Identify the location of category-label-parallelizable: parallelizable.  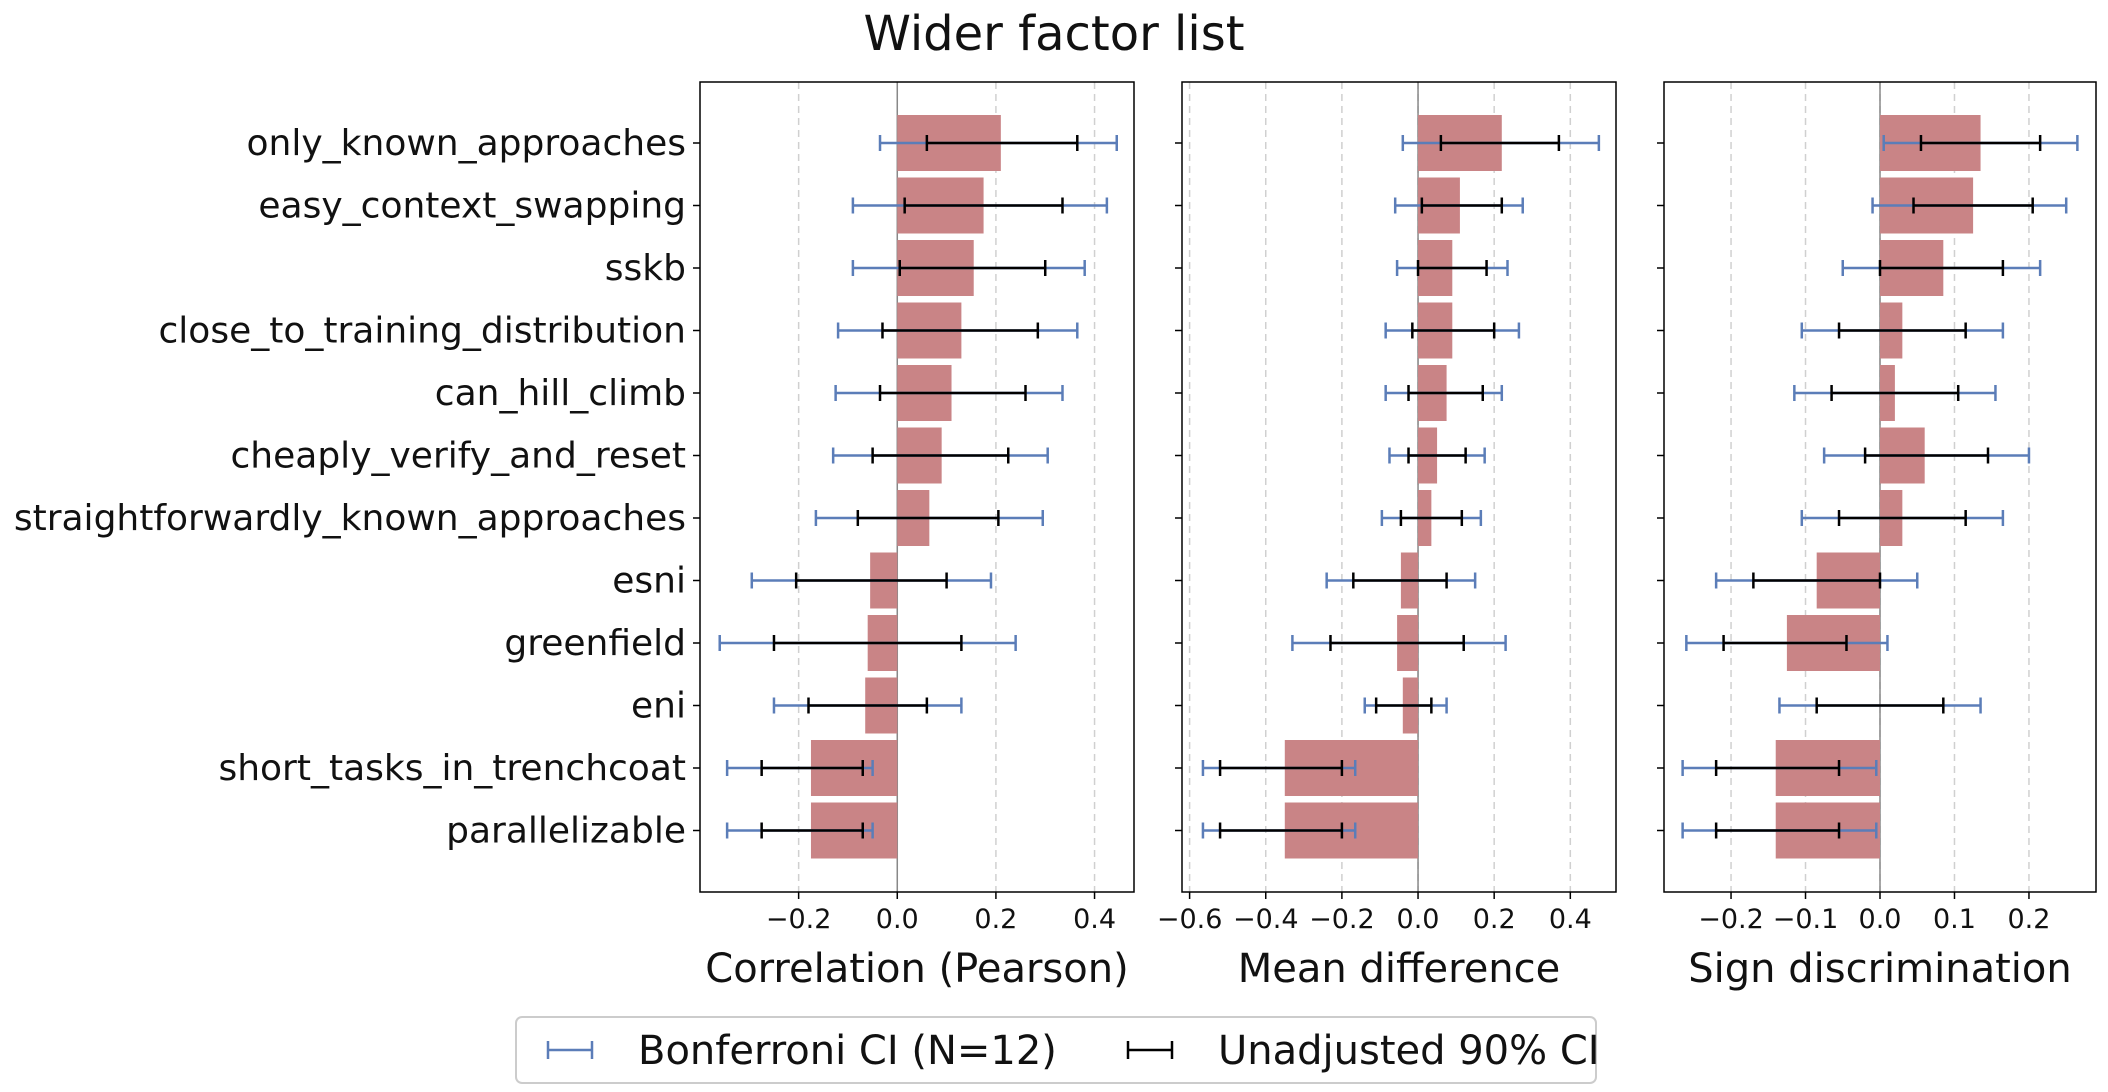
(566, 831).